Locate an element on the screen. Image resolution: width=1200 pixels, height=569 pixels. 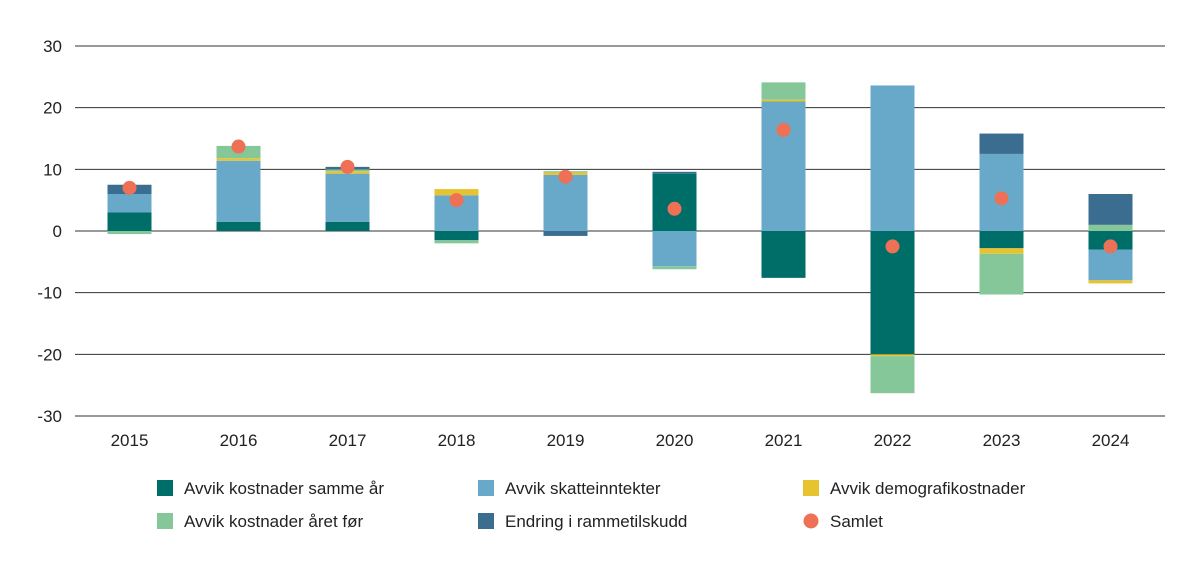
bar-avvik-skatteinntekter-2019 is located at coordinates (565, 202).